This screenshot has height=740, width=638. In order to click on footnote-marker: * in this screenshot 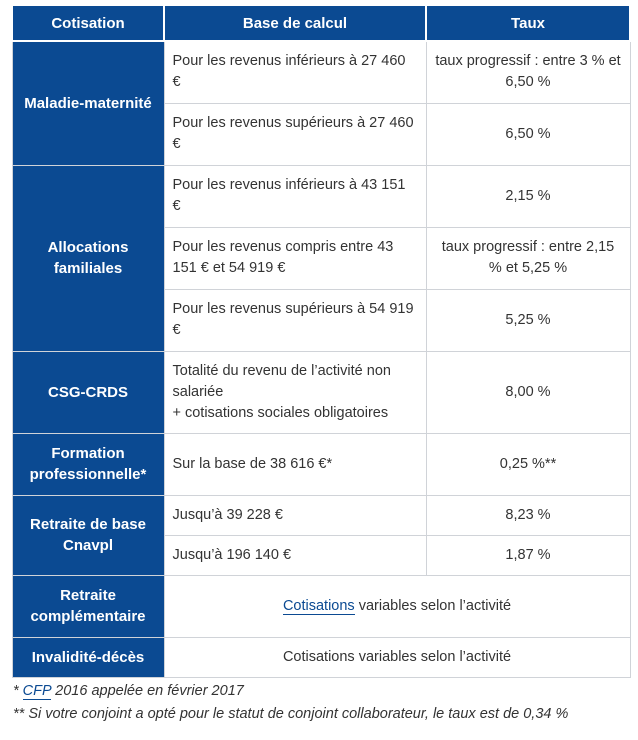, I will do `click(18, 691)`.